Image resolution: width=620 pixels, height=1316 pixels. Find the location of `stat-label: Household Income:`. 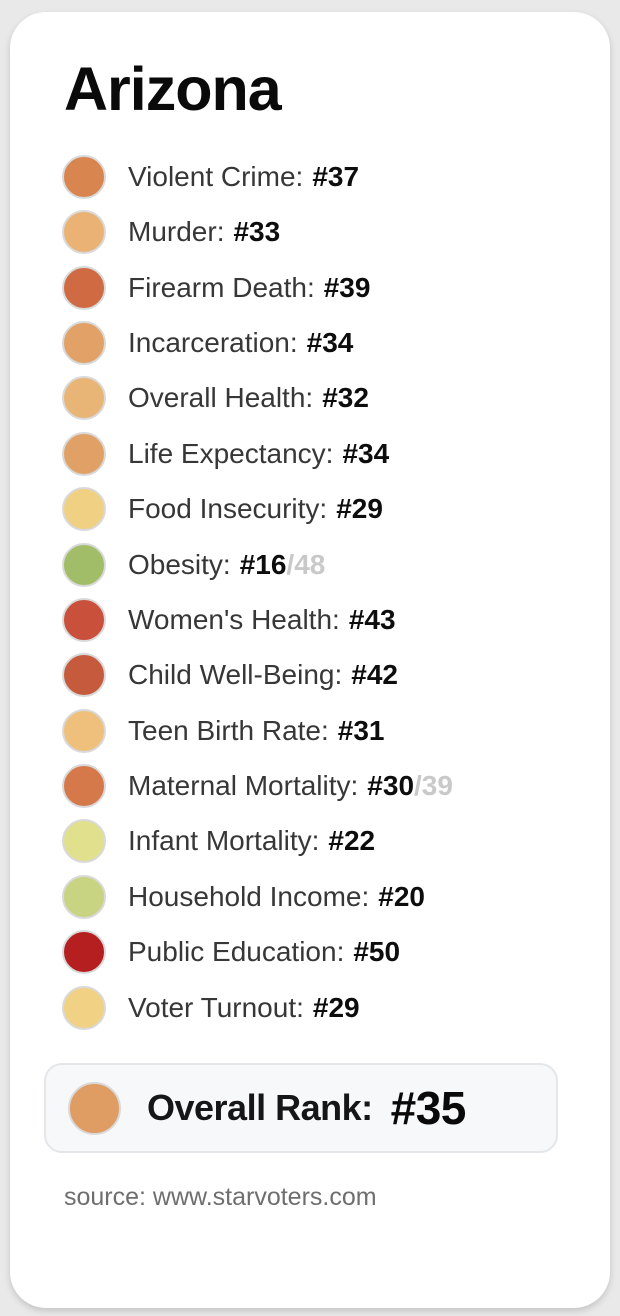

stat-label: Household Income: is located at coordinates (249, 896).